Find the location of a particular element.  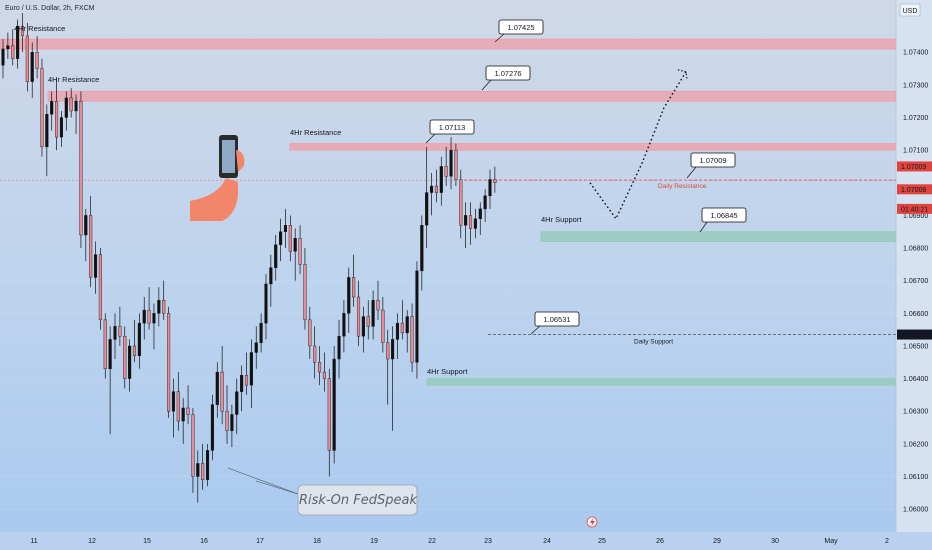

price-badges: 1.07009 1.07008 01:40:21 1.06535 is located at coordinates (914, 250).